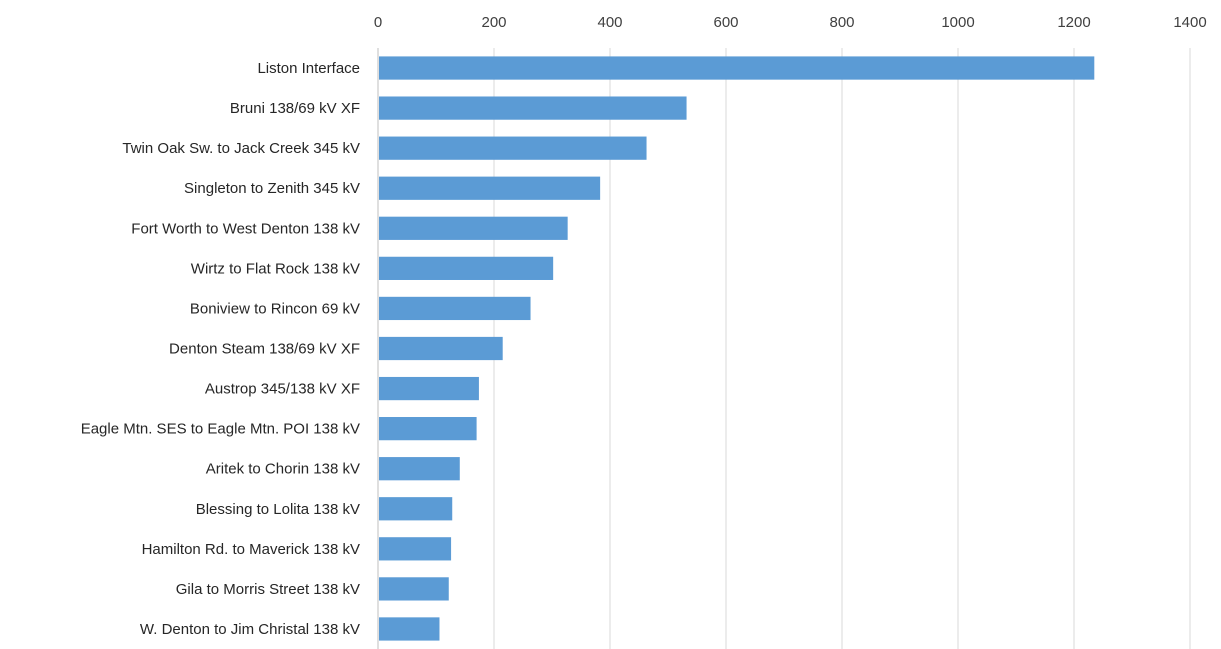 This screenshot has width=1221, height=649. I want to click on category-label: Eagle Mtn. SES to Eagle Mtn. POI 138 kV, so click(220, 429).